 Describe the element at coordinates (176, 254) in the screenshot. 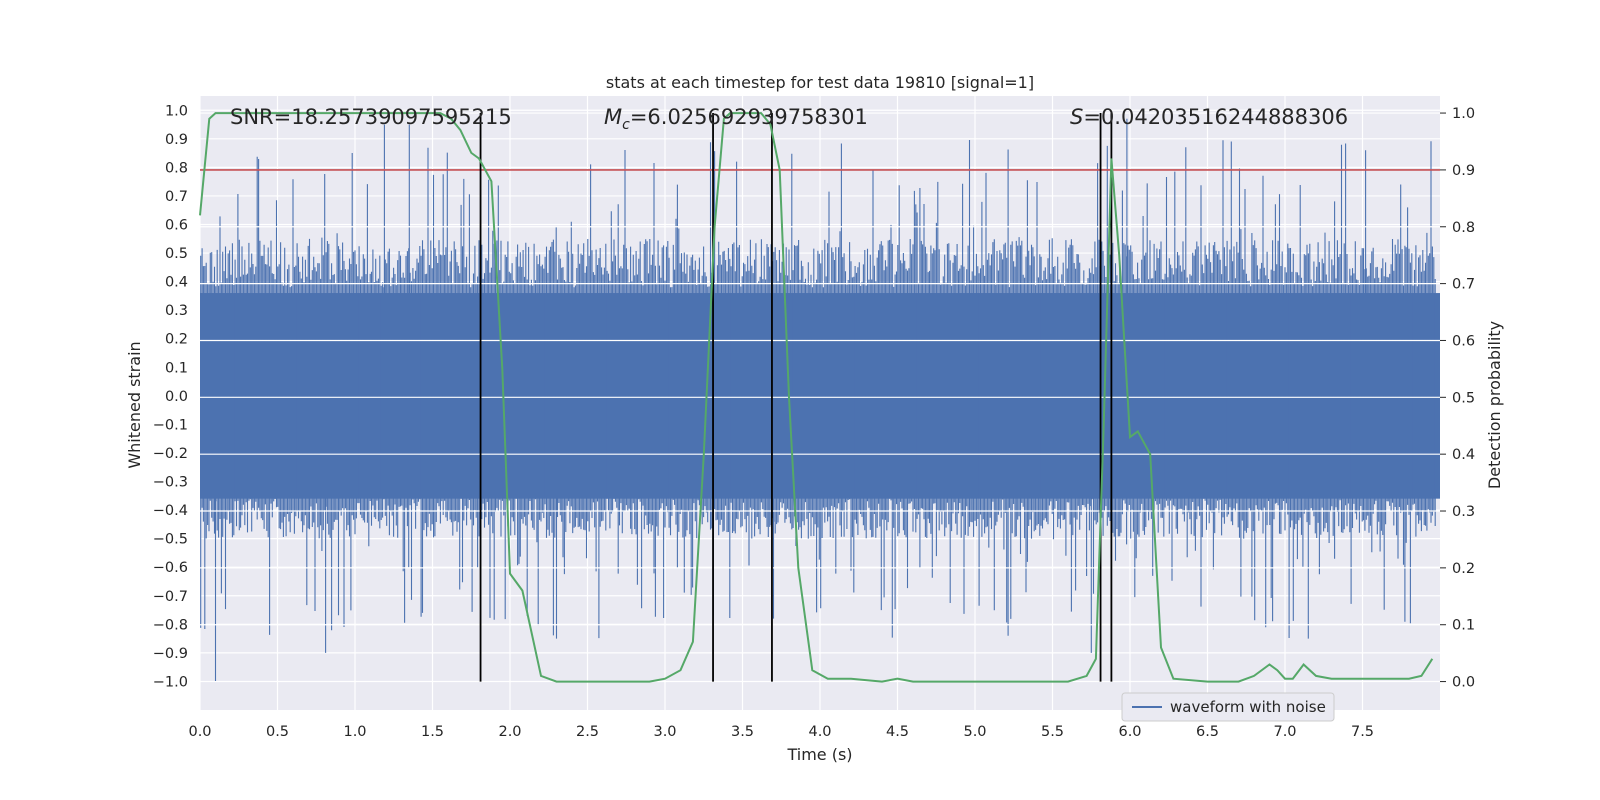

I see `y-left-tick-label: 0.5` at that location.